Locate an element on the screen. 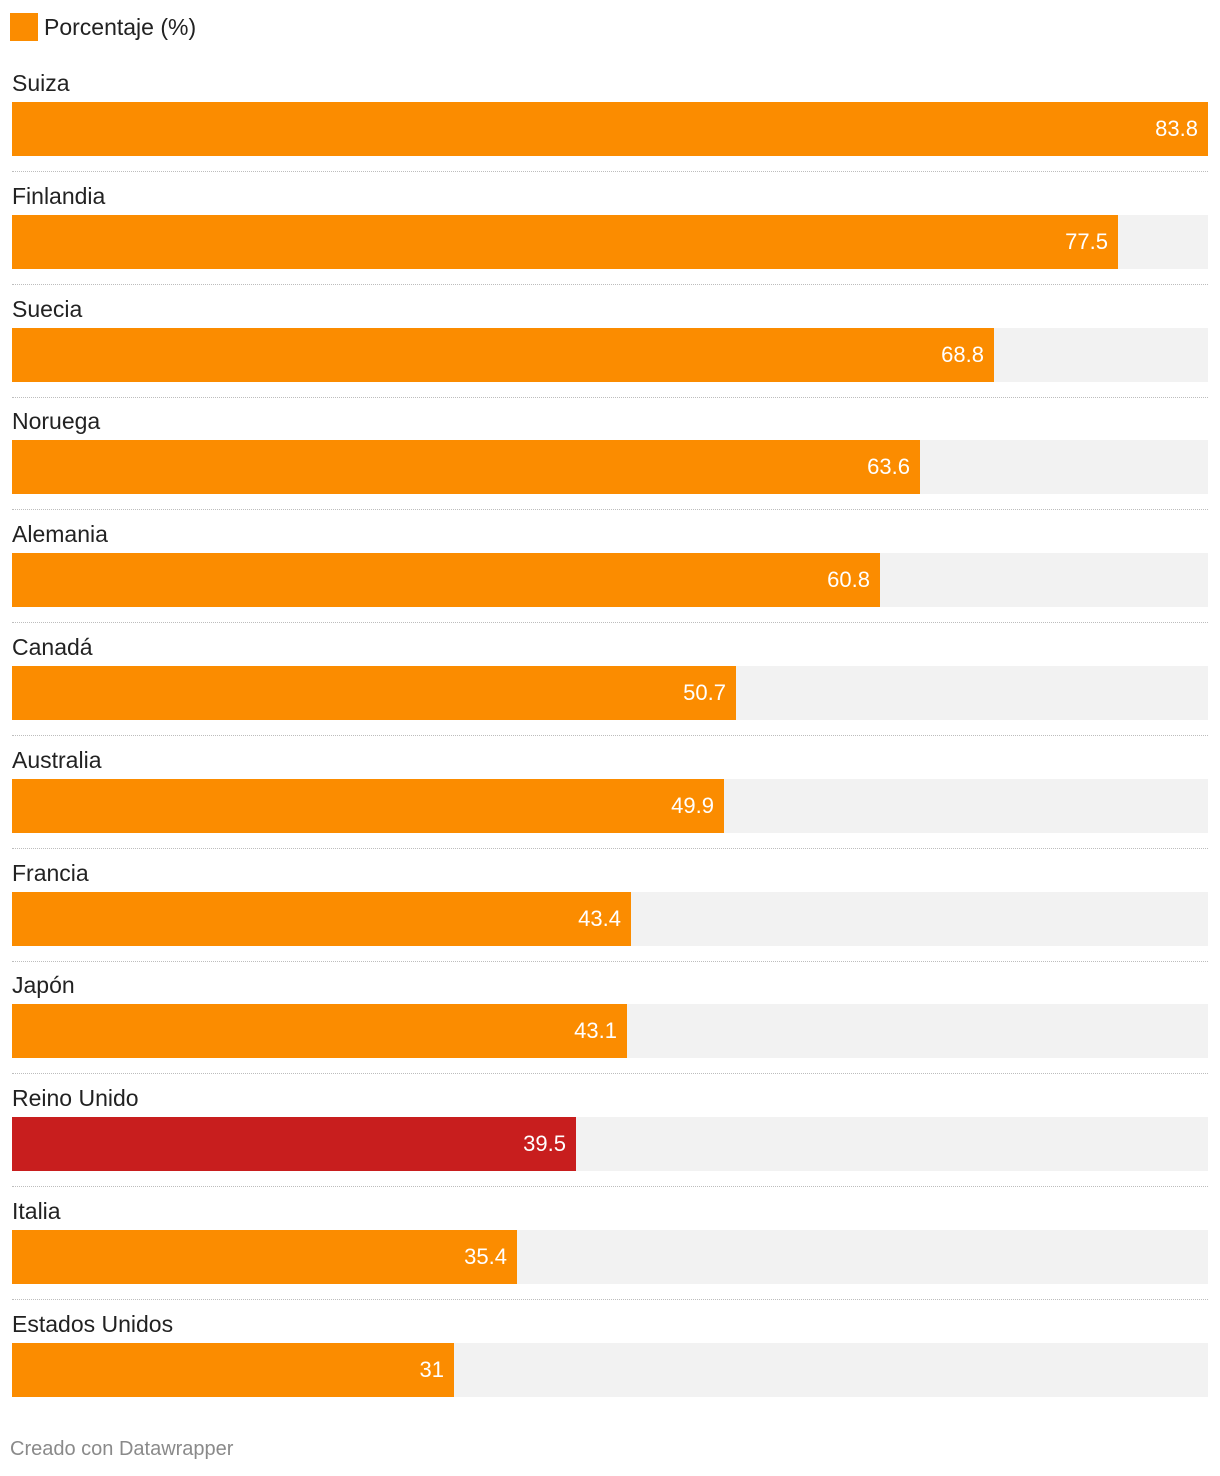 Image resolution: width=1220 pixels, height=1476 pixels. value-label: 50.7 is located at coordinates (704, 692).